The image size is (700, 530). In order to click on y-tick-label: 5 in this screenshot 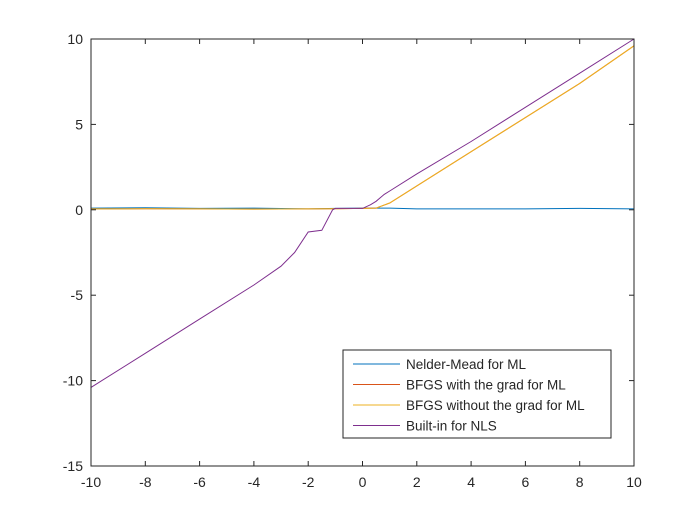, I will do `click(79, 124)`.